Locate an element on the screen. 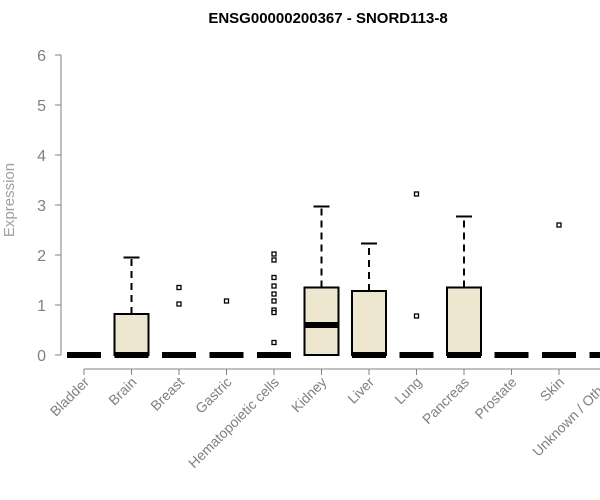  x-tick-label: Prostate is located at coordinates (495, 398).